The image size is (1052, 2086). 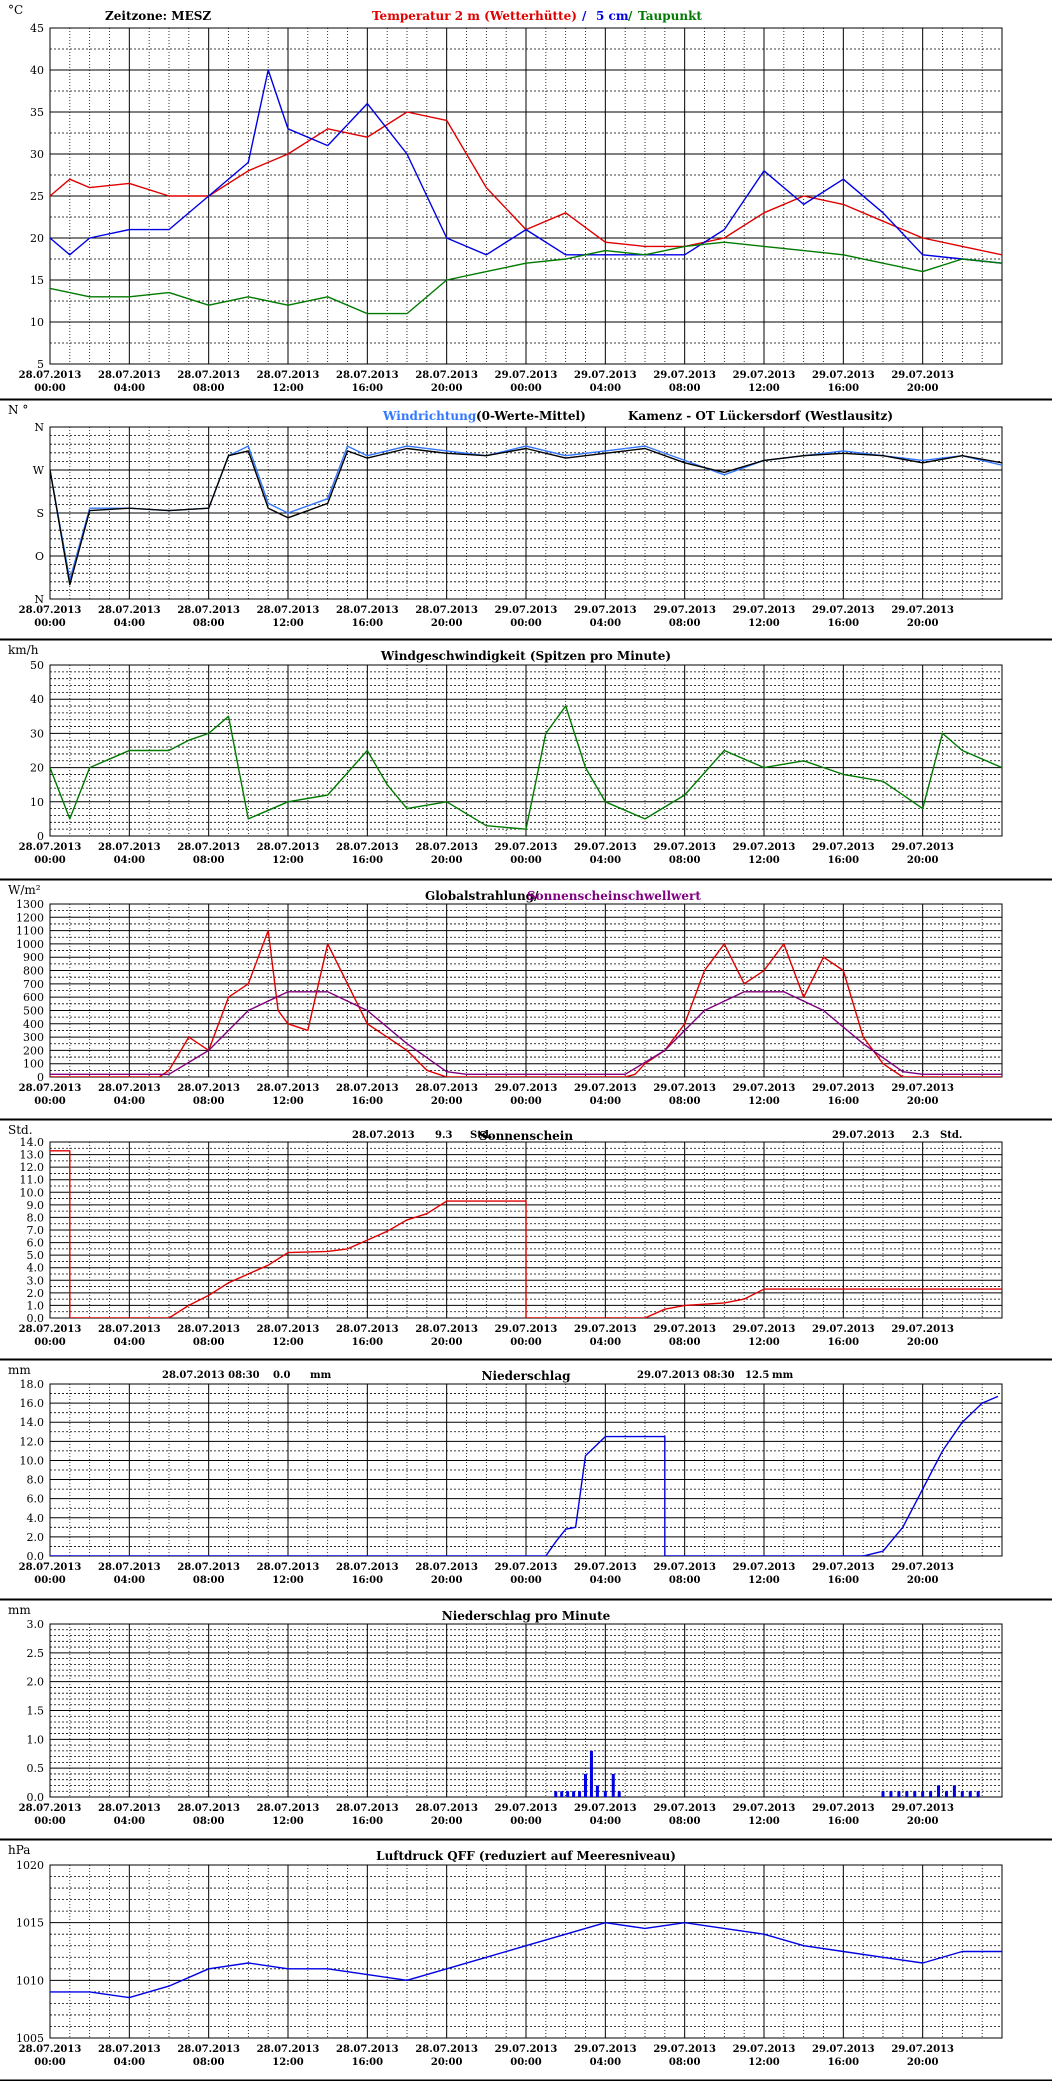 I want to click on y-tick-label: 1.5, so click(x=36, y=1711).